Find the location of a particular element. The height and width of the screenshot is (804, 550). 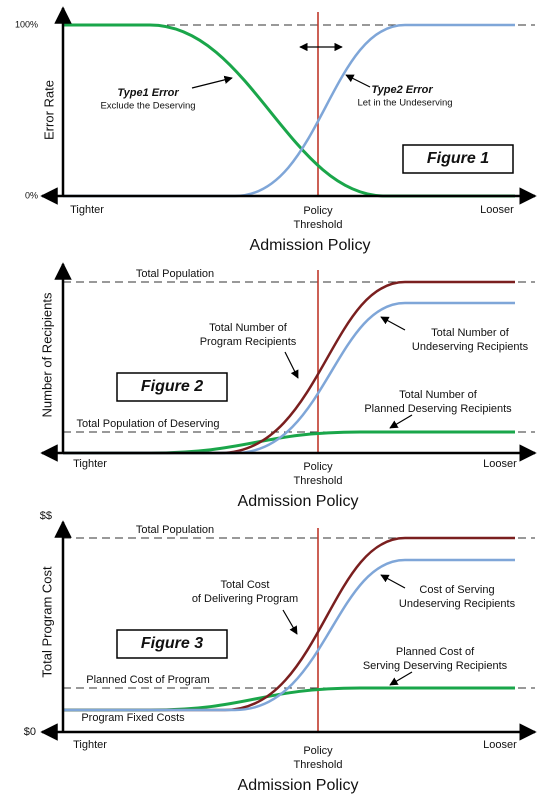

figure-label: Figure 1 is located at coordinates (458, 158).